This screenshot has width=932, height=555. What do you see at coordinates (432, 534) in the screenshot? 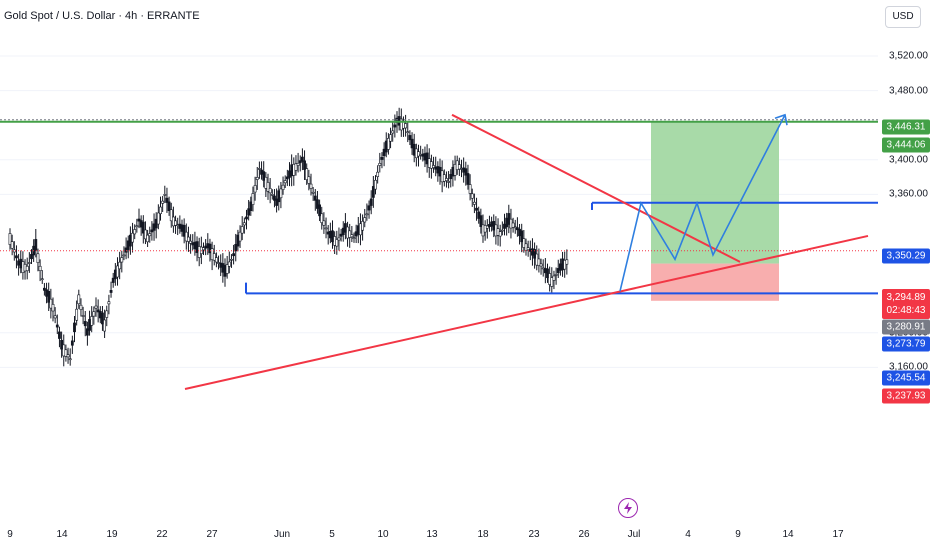
I see `x-tick-label: 13` at bounding box center [432, 534].